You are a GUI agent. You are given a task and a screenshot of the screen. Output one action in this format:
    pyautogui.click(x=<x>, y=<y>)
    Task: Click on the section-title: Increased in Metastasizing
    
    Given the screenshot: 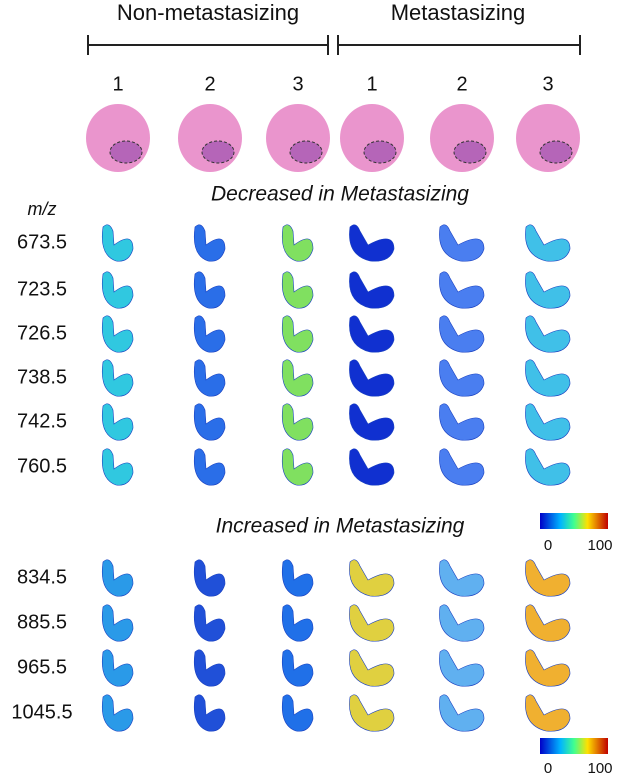 What is the action you would take?
    pyautogui.click(x=340, y=526)
    